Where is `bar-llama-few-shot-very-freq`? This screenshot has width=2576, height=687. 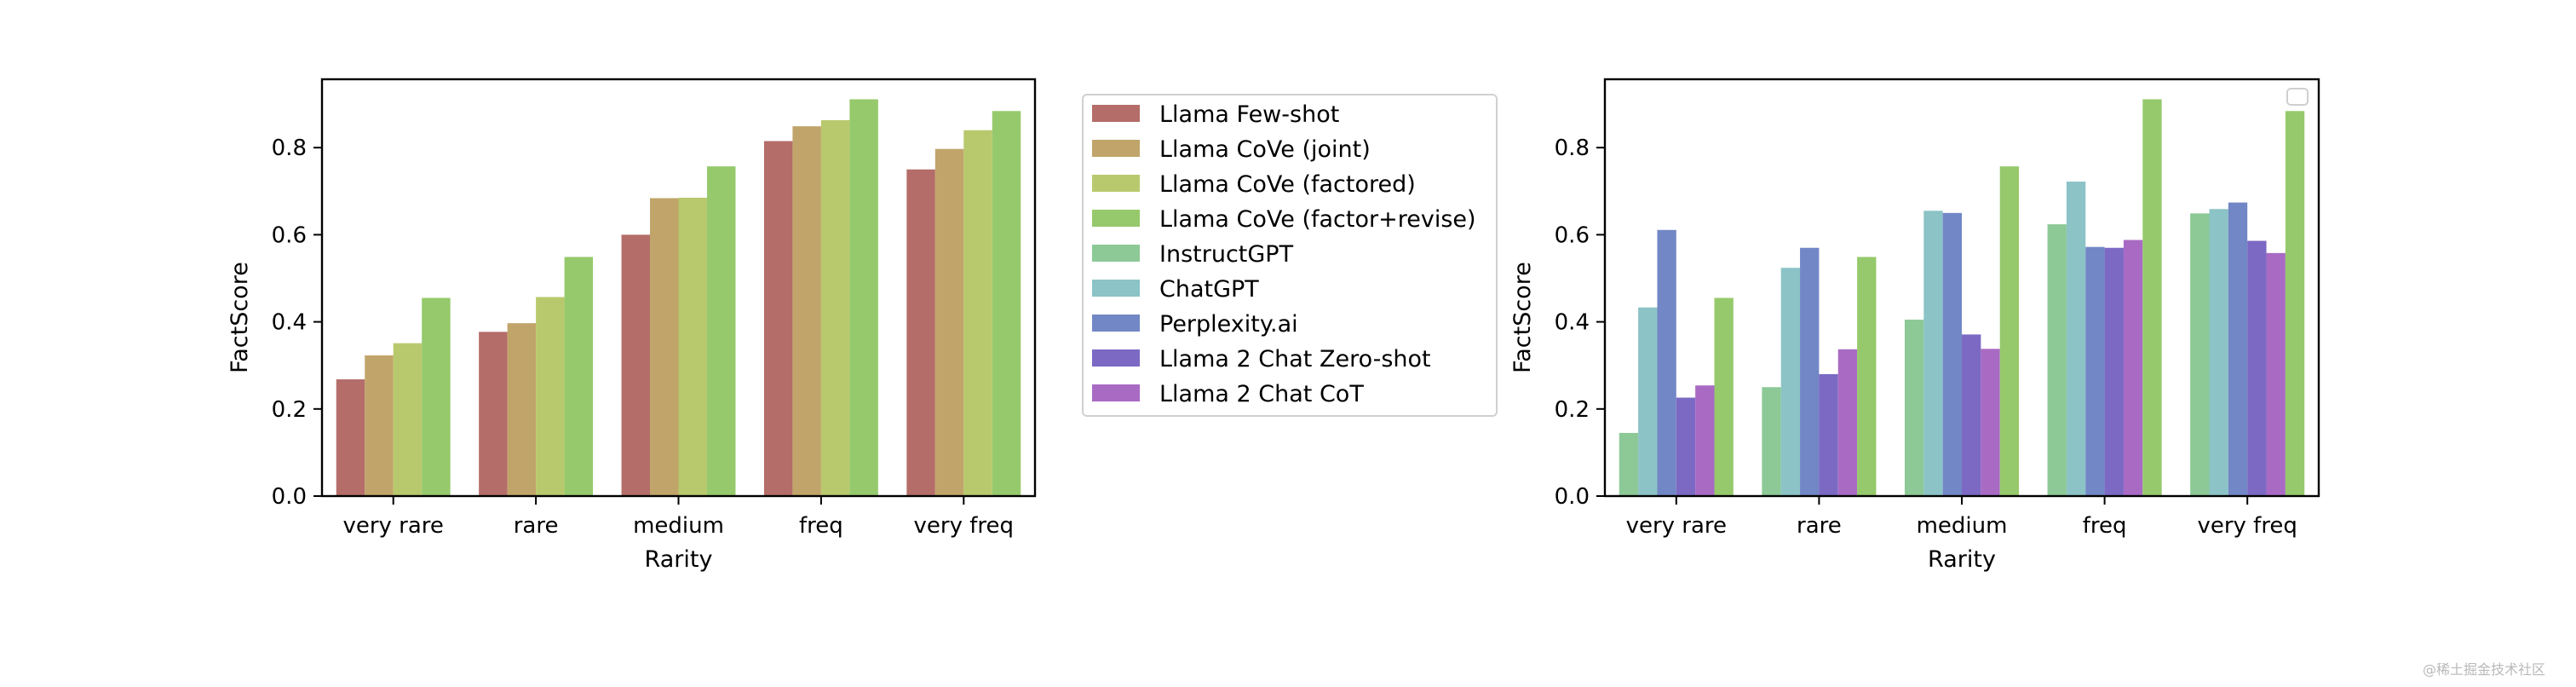
bar-llama-few-shot-very-freq is located at coordinates (921, 332).